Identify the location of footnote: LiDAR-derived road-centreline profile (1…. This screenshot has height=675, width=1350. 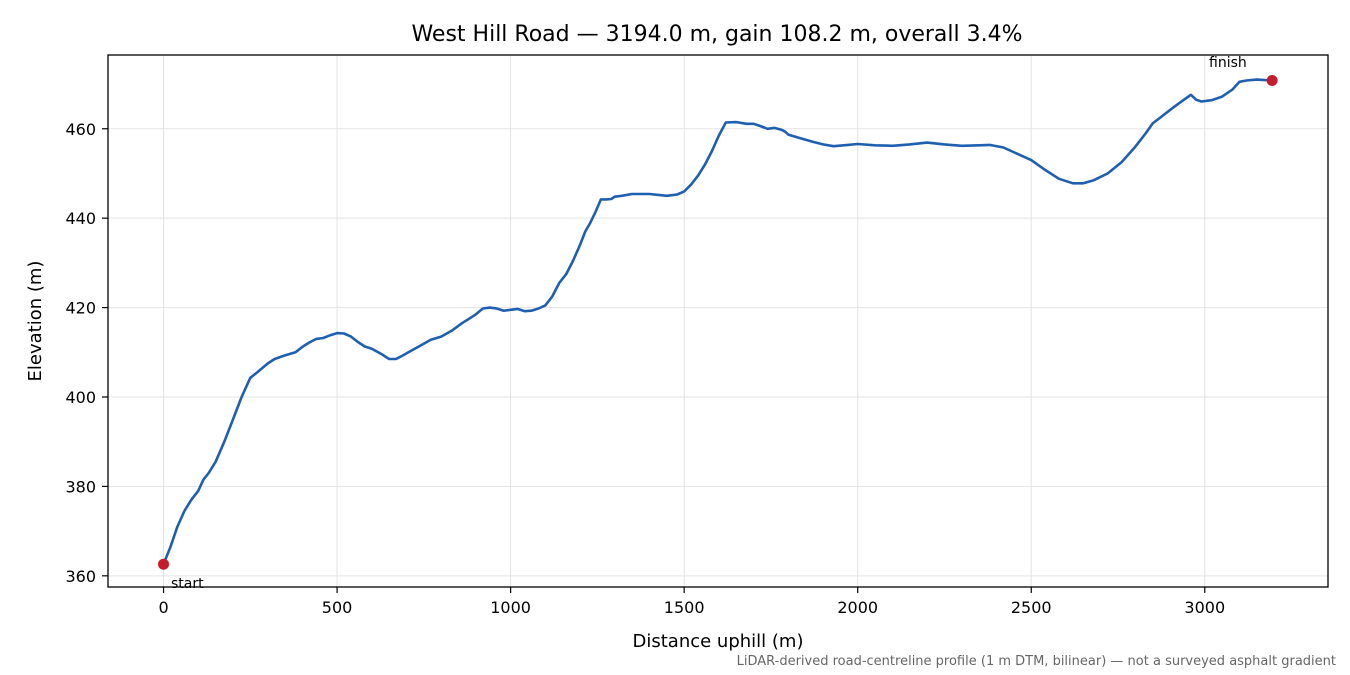
(1036, 661).